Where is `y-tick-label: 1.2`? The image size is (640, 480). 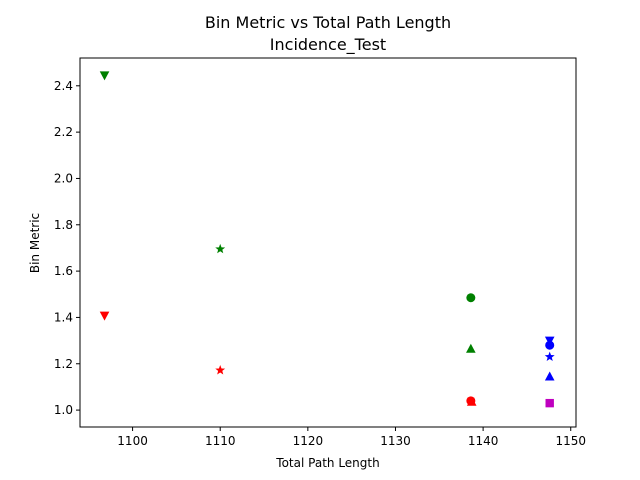 y-tick-label: 1.2 is located at coordinates (63, 364).